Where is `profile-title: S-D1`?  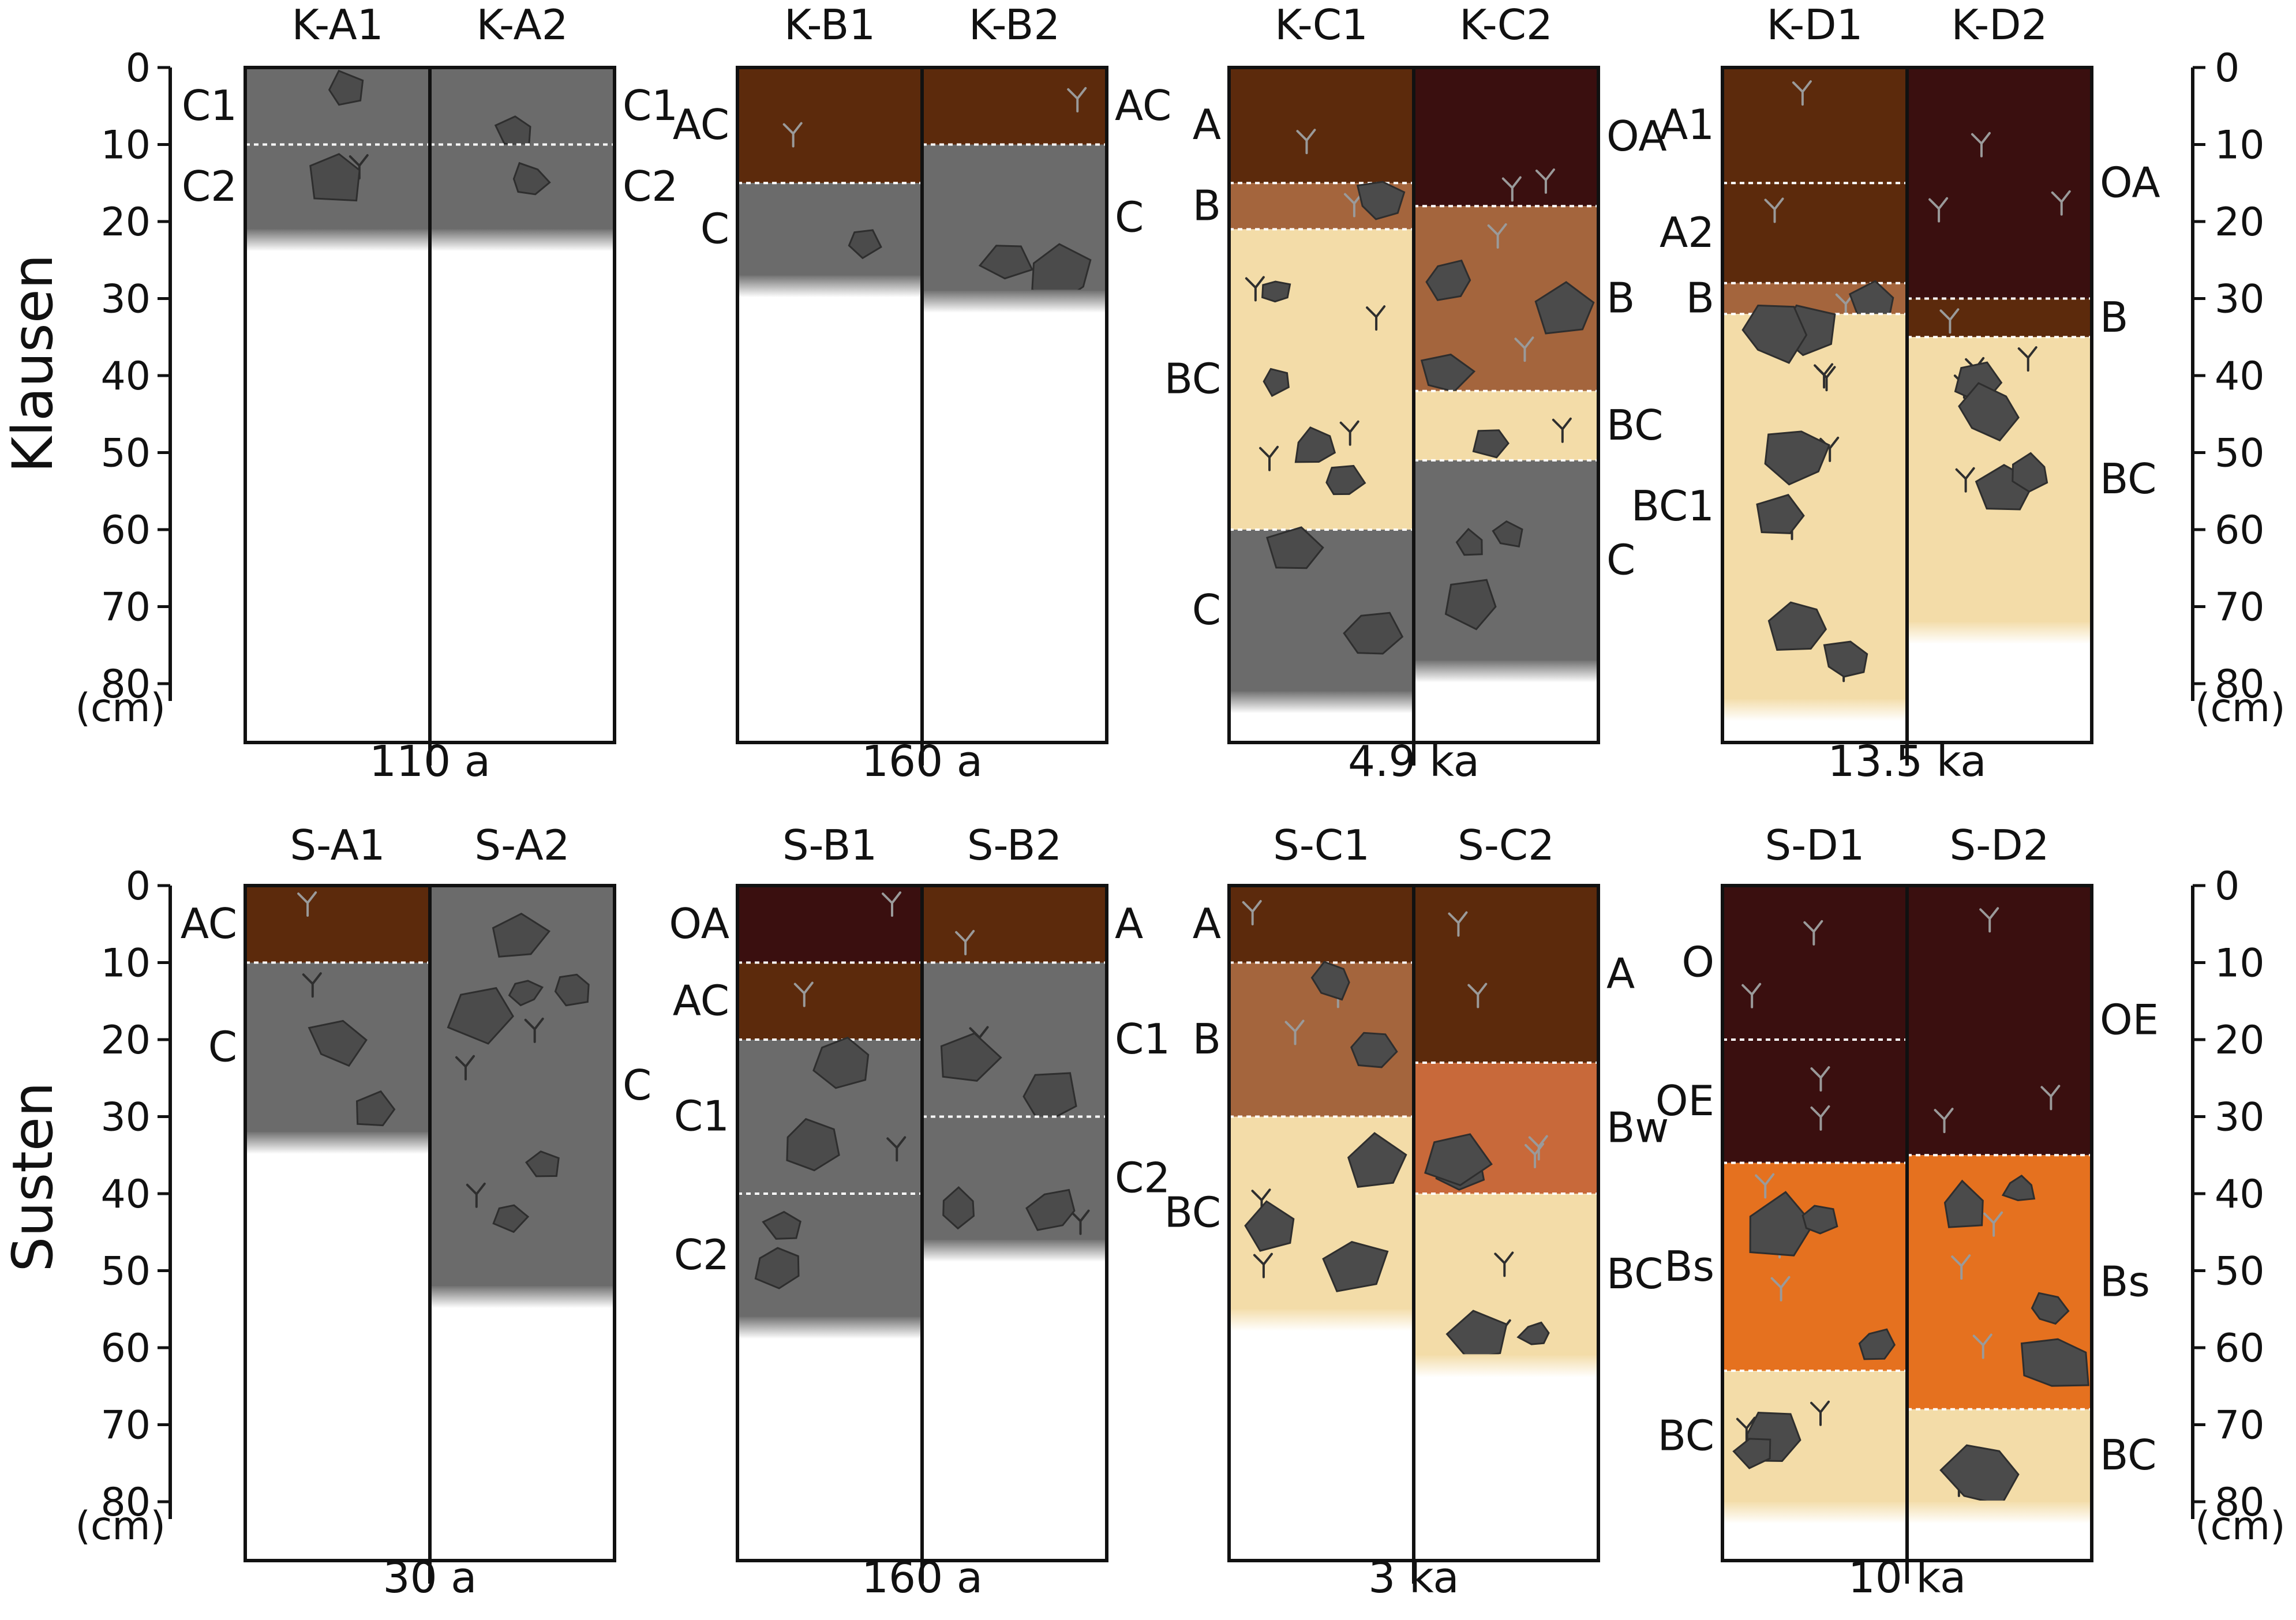 profile-title: S-D1 is located at coordinates (1815, 845).